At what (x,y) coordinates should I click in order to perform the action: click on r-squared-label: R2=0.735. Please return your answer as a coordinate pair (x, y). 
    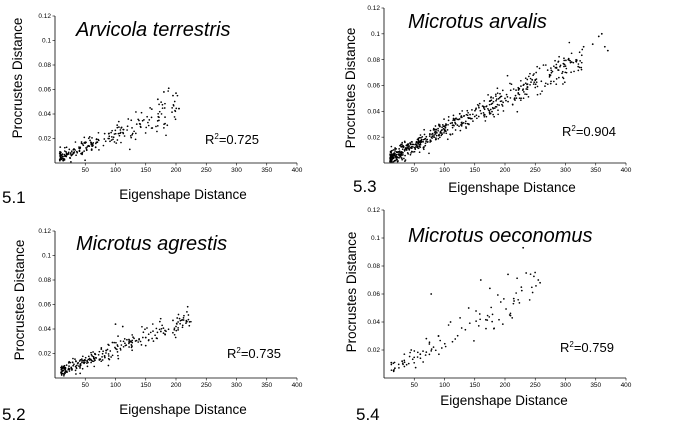
    Looking at the image, I should click on (254, 353).